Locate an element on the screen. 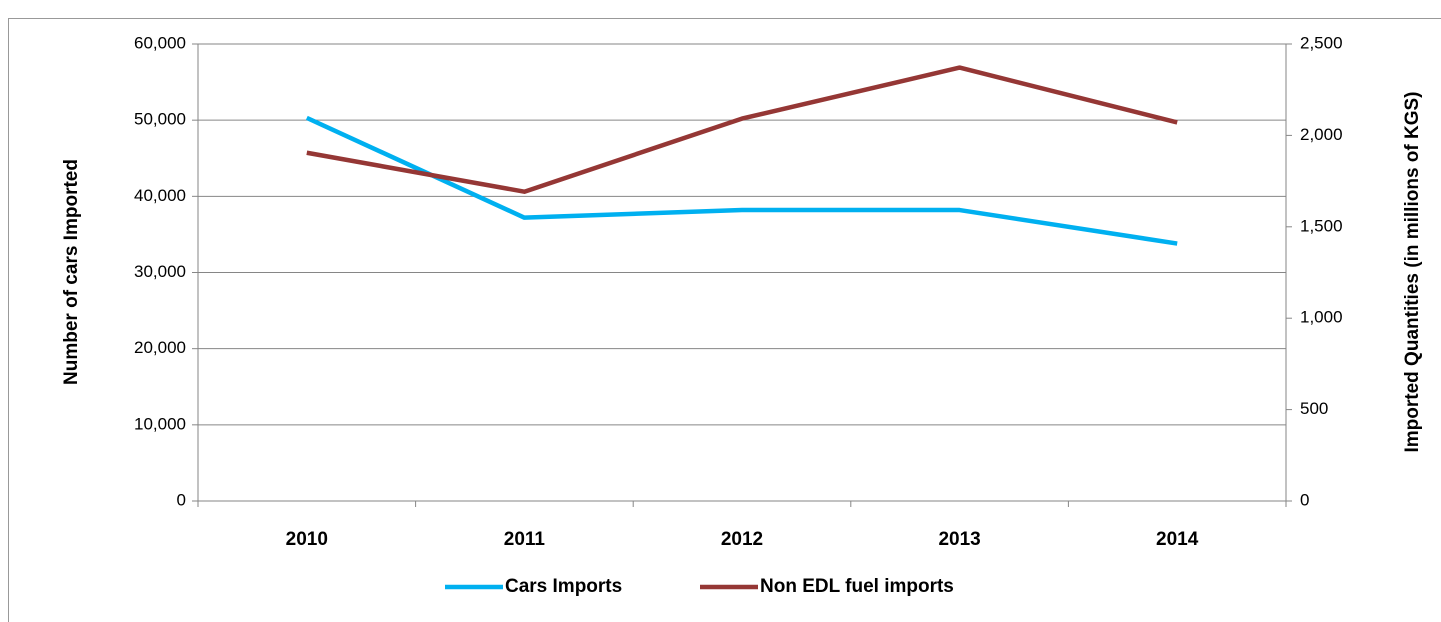  y-tick-label: 60,000 is located at coordinates (160, 42).